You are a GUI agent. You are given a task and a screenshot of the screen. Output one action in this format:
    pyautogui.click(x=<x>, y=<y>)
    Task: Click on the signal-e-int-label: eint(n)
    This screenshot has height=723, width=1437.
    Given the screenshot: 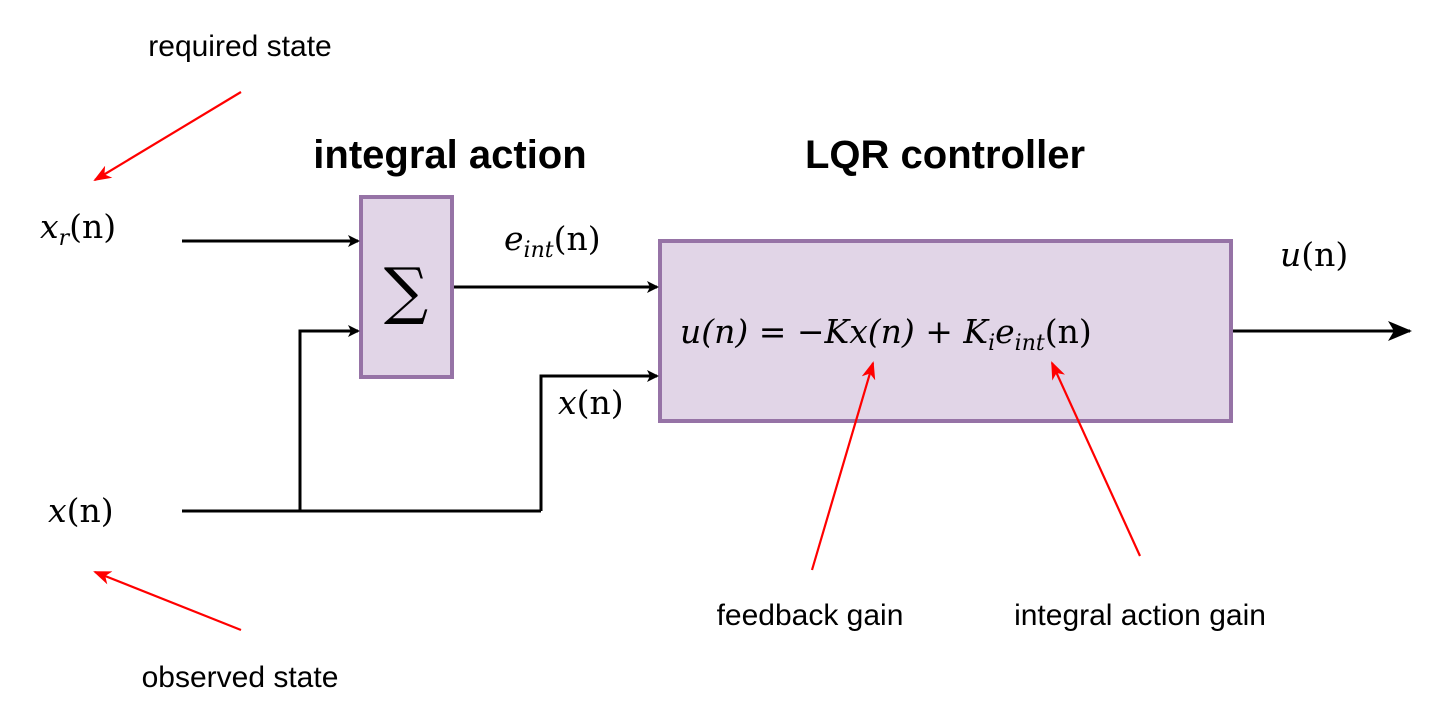 What is the action you would take?
    pyautogui.click(x=552, y=241)
    